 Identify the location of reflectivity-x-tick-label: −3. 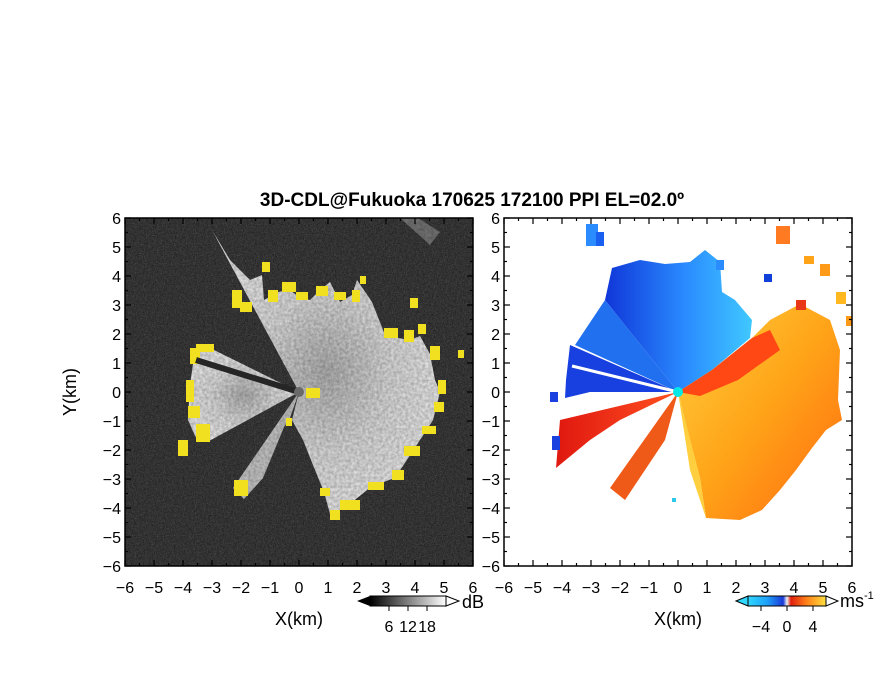
(212, 588).